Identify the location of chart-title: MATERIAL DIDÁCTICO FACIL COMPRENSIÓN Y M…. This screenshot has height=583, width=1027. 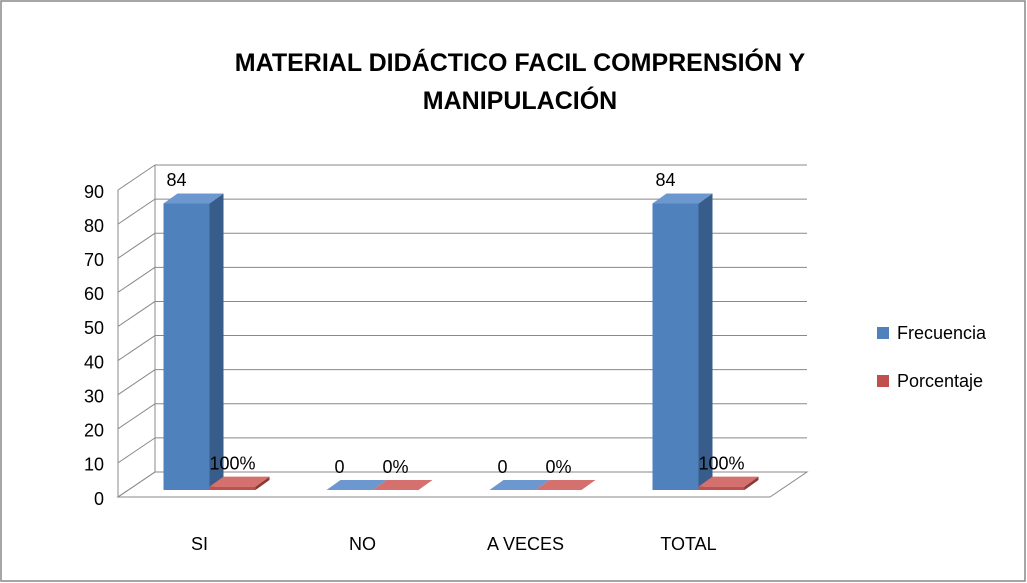
(520, 82).